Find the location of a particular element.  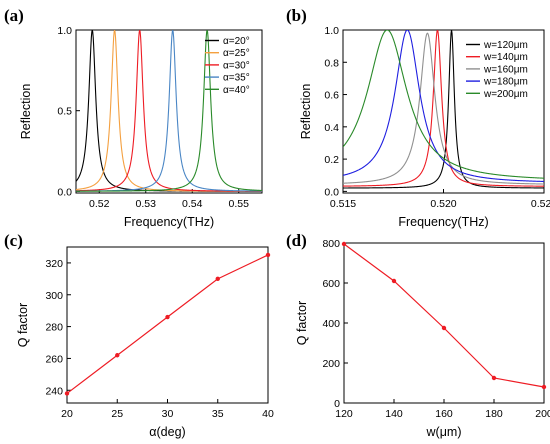

x-tick-label-d: 120 is located at coordinates (344, 414).